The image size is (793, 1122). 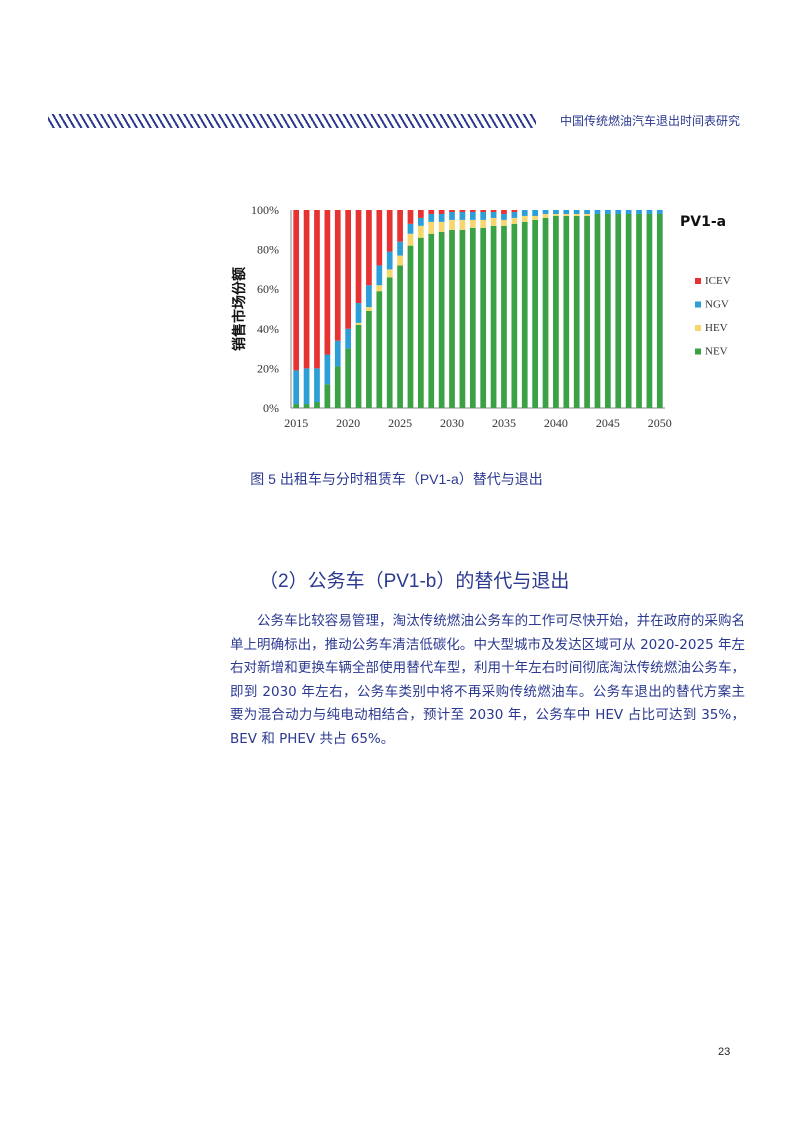 I want to click on y-tick-label: 60%, so click(x=268, y=289).